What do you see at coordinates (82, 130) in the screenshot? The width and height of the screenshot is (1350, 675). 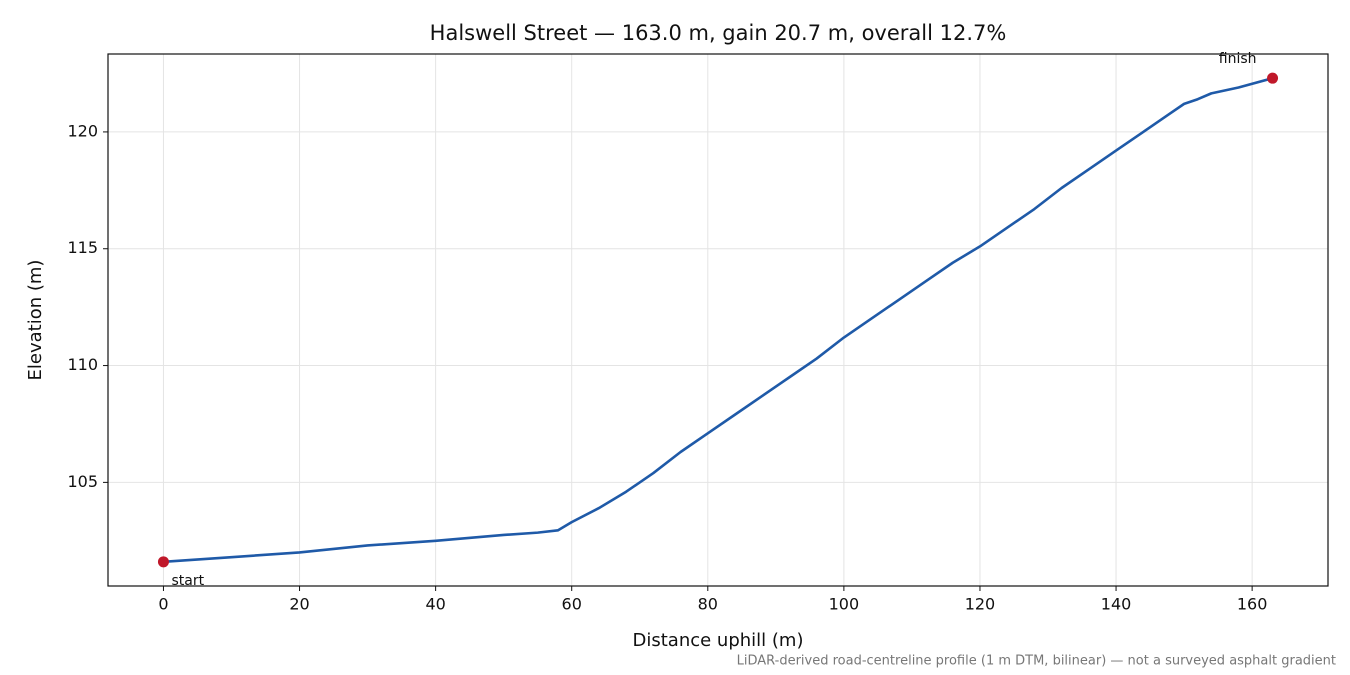 I see `y-tick-label: 120` at bounding box center [82, 130].